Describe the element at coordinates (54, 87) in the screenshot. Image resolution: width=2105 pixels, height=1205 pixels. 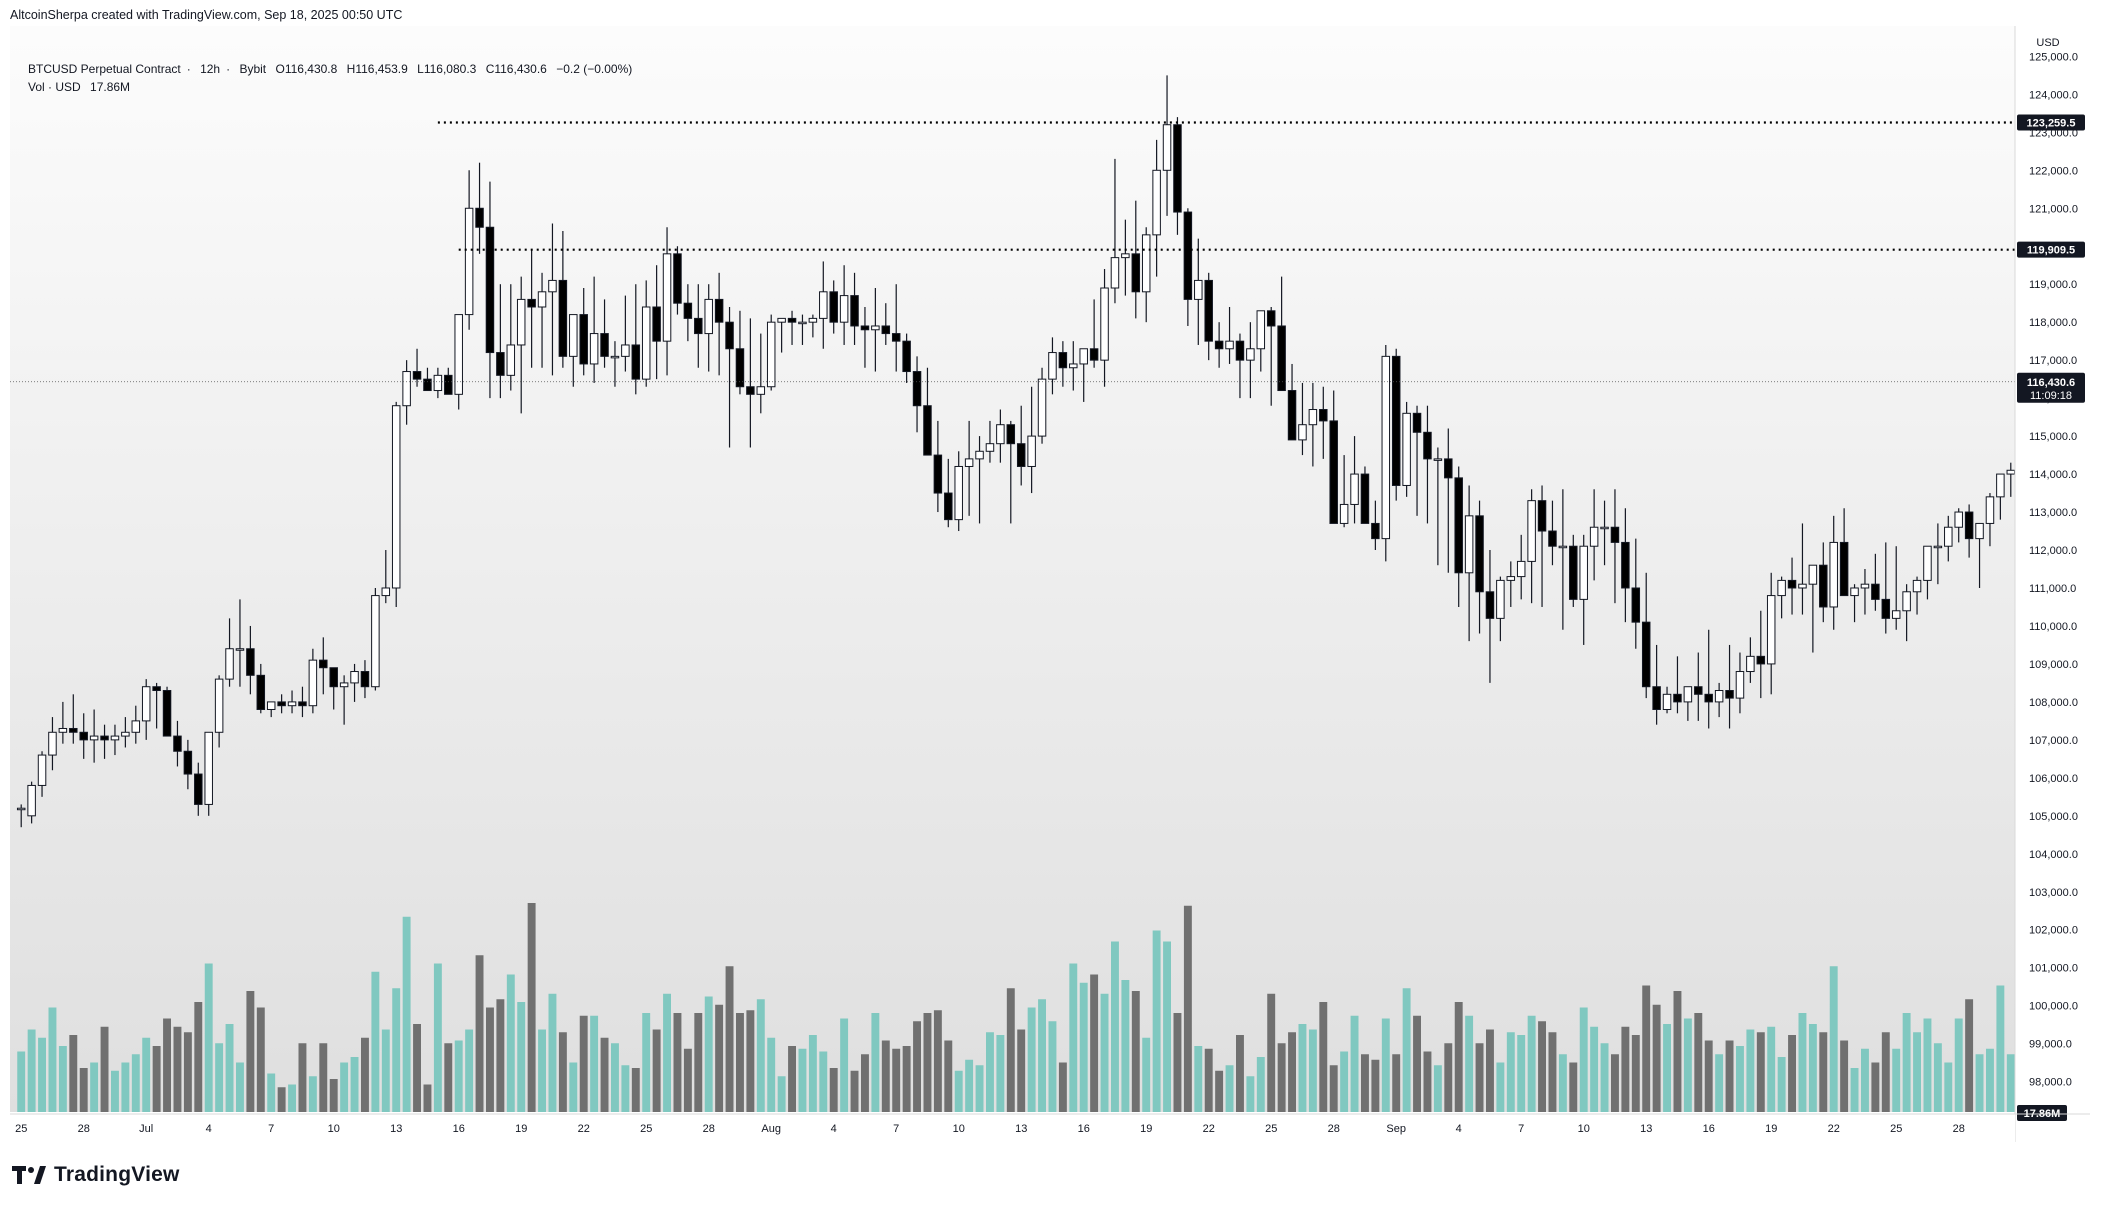
I see `legend-vol-label: Vol · USD` at that location.